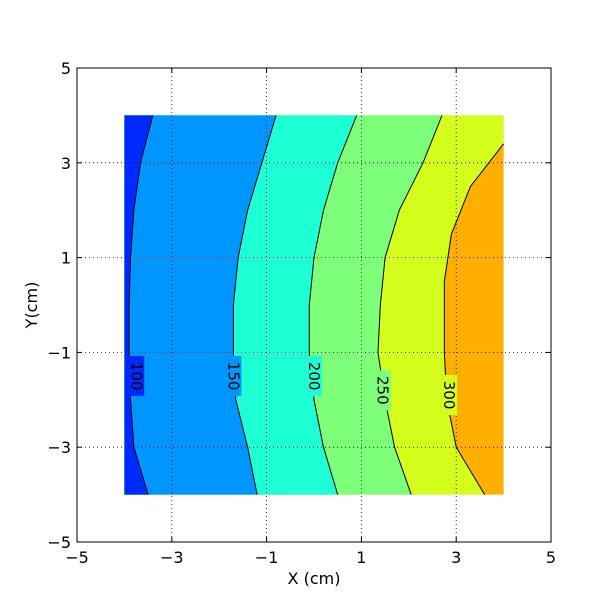 The width and height of the screenshot is (612, 612). What do you see at coordinates (314, 578) in the screenshot?
I see `x-axis-label: X (cm)` at bounding box center [314, 578].